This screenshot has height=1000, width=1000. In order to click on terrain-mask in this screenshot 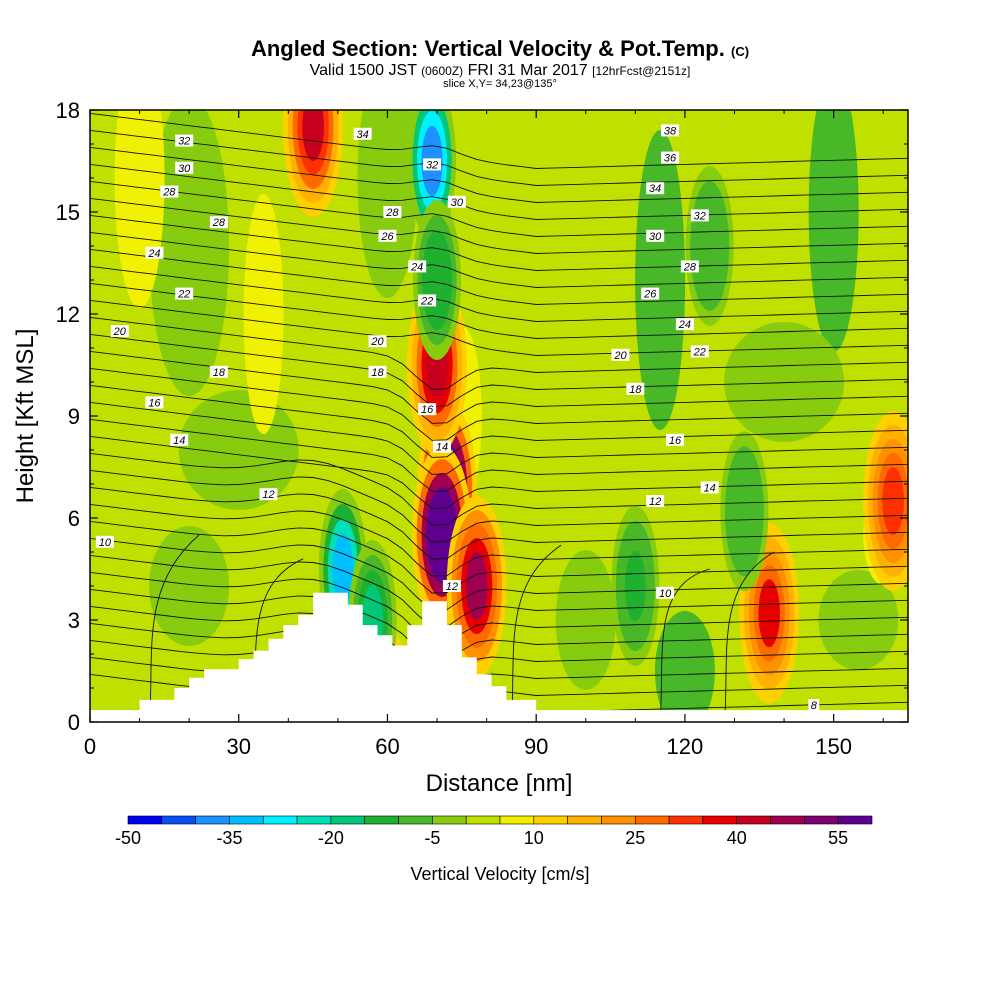, I will do `click(499, 657)`.